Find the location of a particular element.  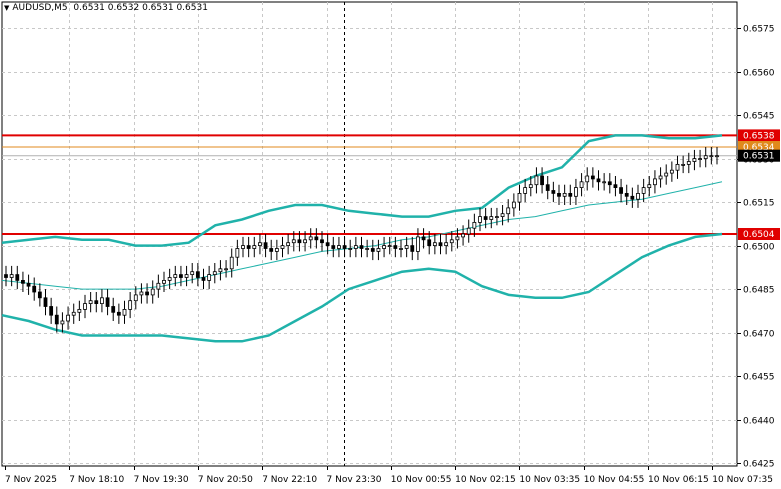

x-tick-label: 10 Nov 06:15 is located at coordinates (678, 480).